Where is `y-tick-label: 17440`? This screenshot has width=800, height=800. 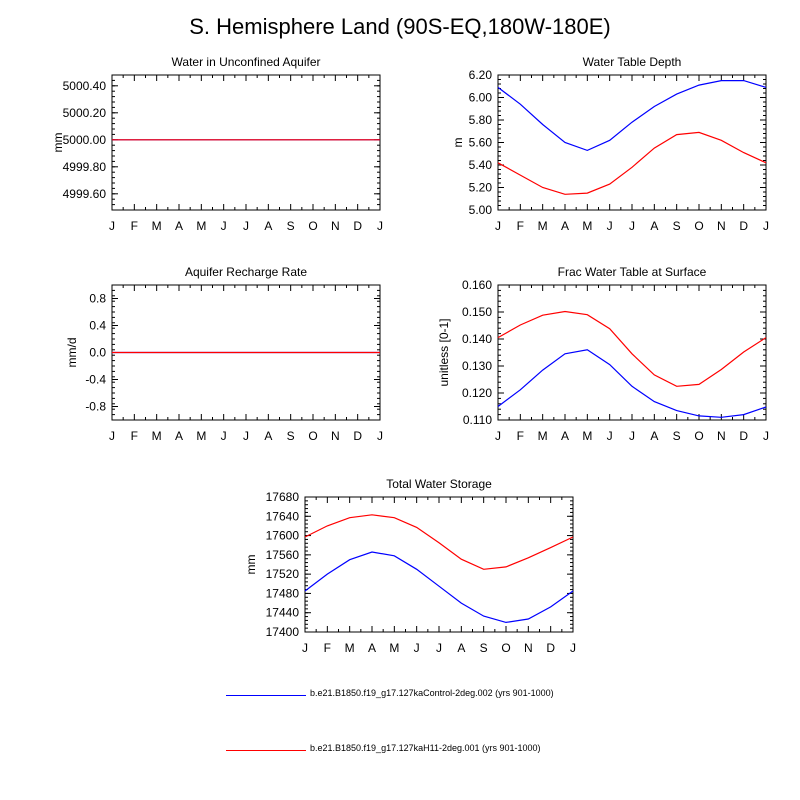 y-tick-label: 17440 is located at coordinates (283, 613).